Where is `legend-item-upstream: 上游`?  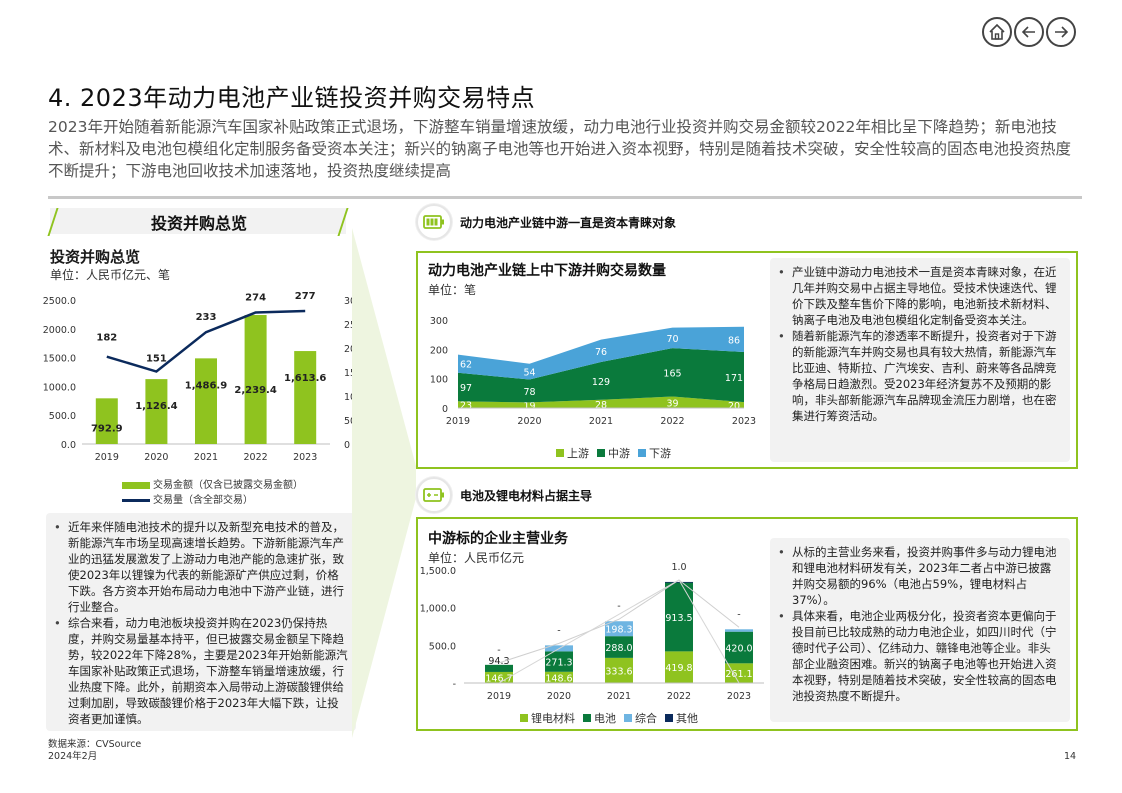 legend-item-upstream: 上游 is located at coordinates (572, 453).